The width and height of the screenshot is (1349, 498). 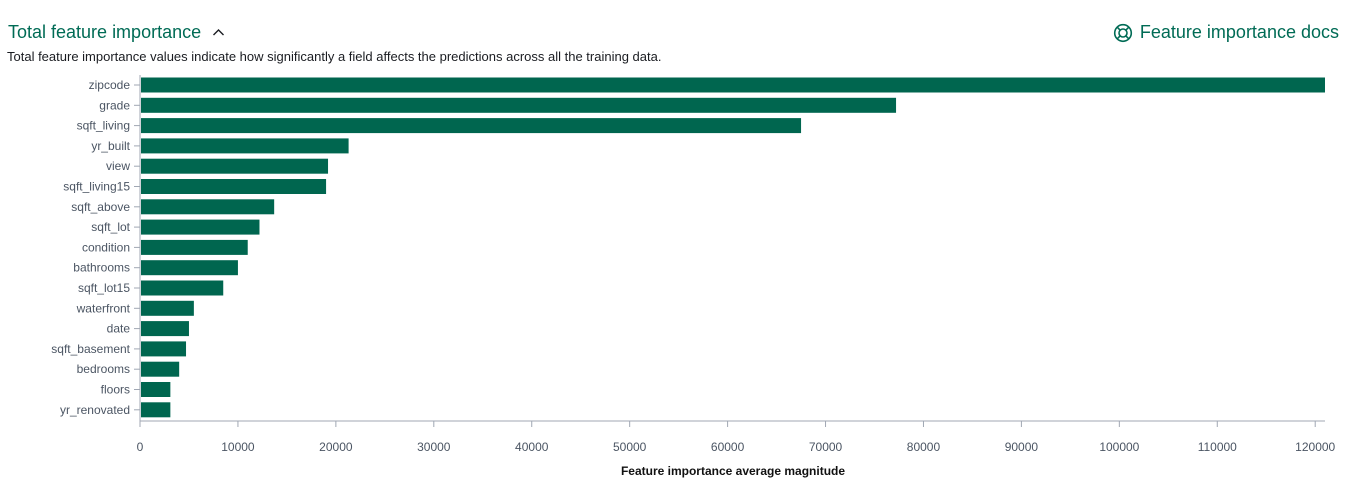 I want to click on bar-yr_built, so click(x=245, y=146).